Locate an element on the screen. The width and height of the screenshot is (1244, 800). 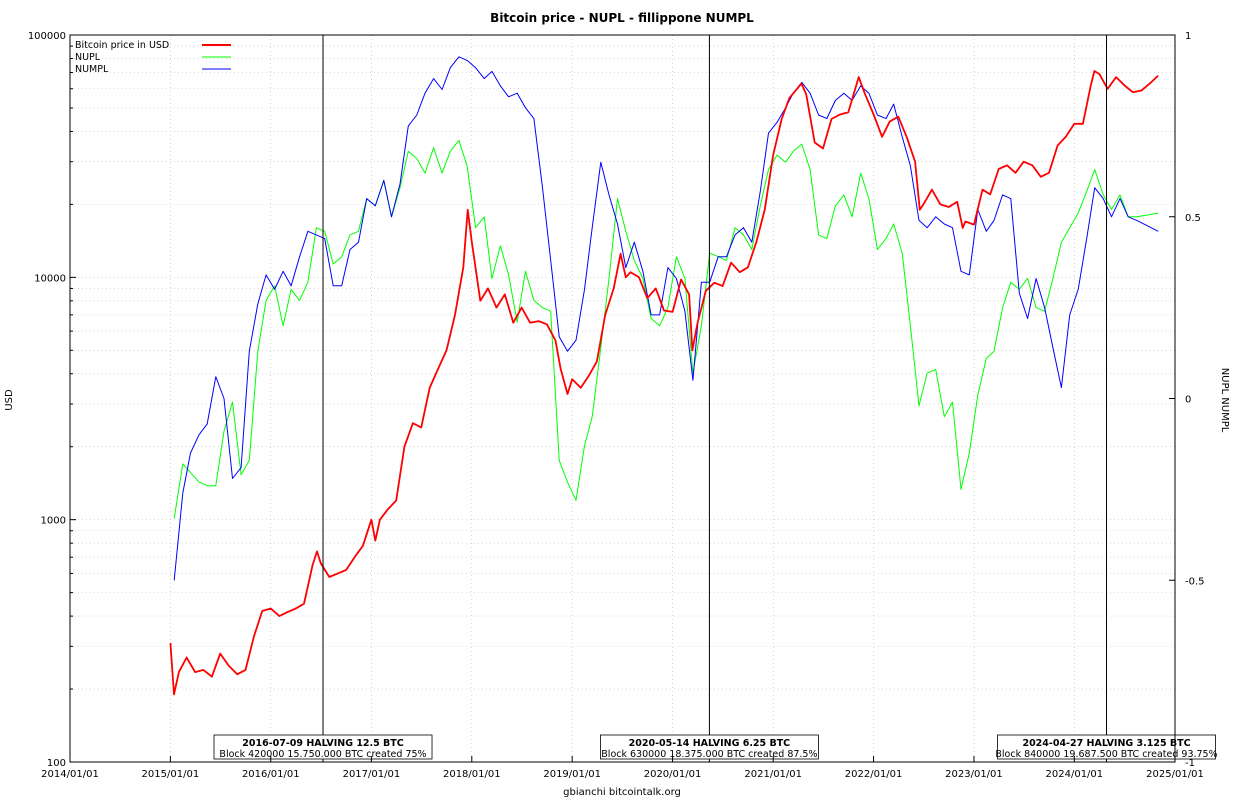
y2-tick-label: -0.5 is located at coordinates (1195, 581).